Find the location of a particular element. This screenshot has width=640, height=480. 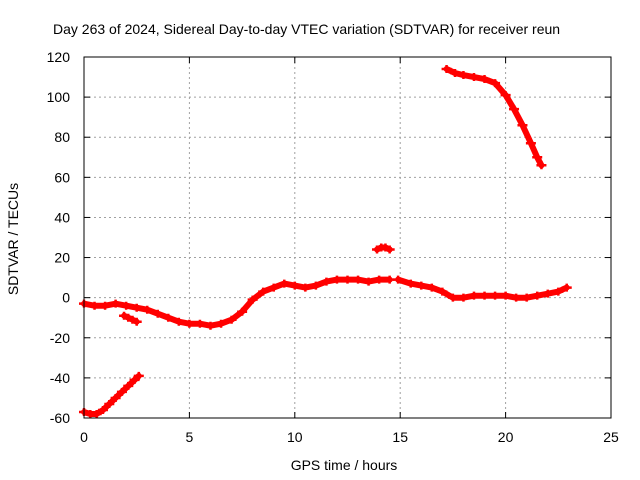

series-arc-late is located at coordinates (482, 288).